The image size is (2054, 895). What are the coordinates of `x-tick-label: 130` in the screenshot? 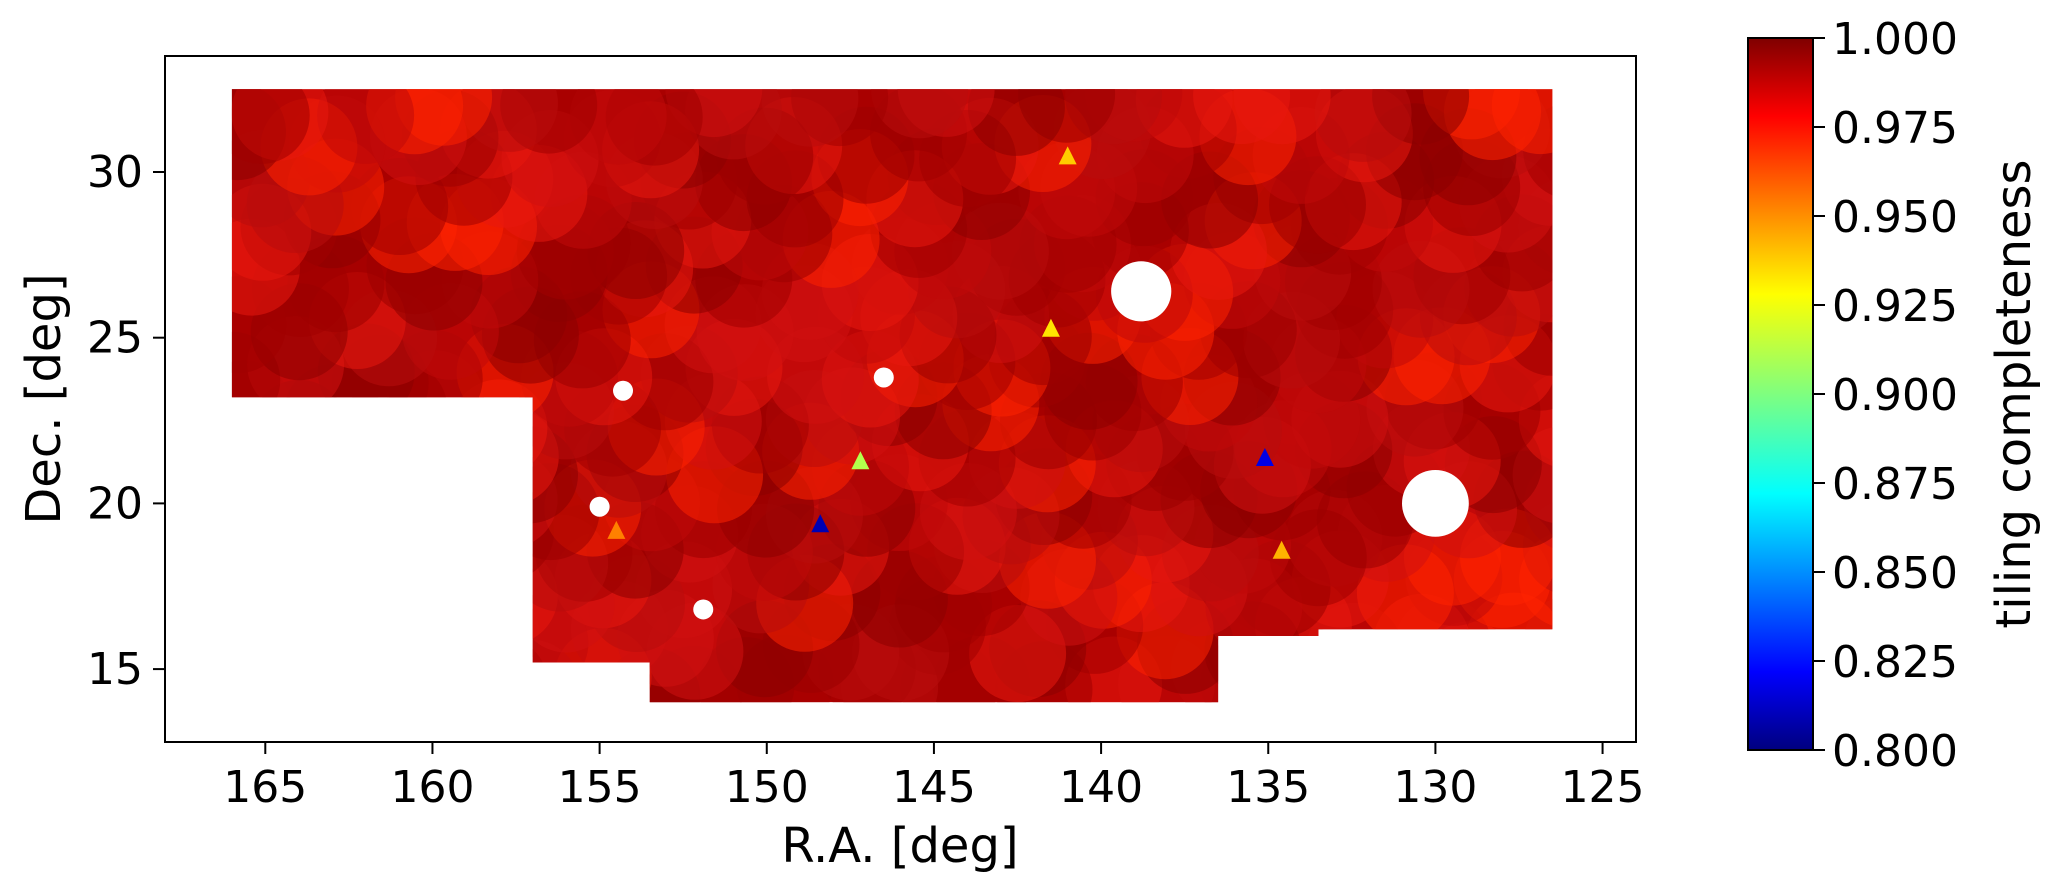 It's located at (1435, 787).